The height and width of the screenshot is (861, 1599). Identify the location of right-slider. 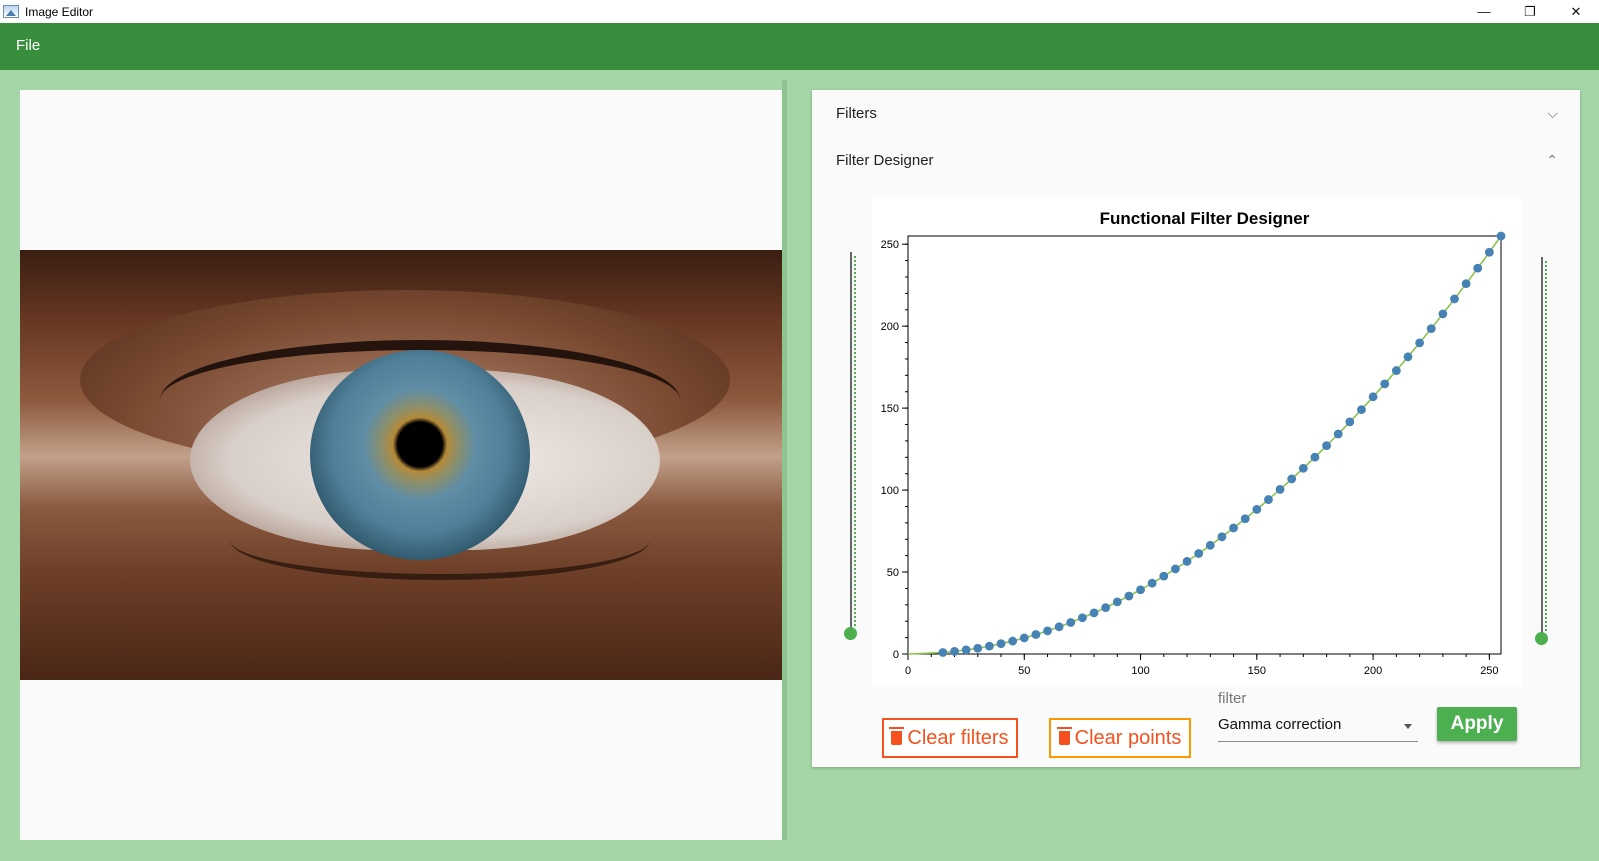
(1542, 451).